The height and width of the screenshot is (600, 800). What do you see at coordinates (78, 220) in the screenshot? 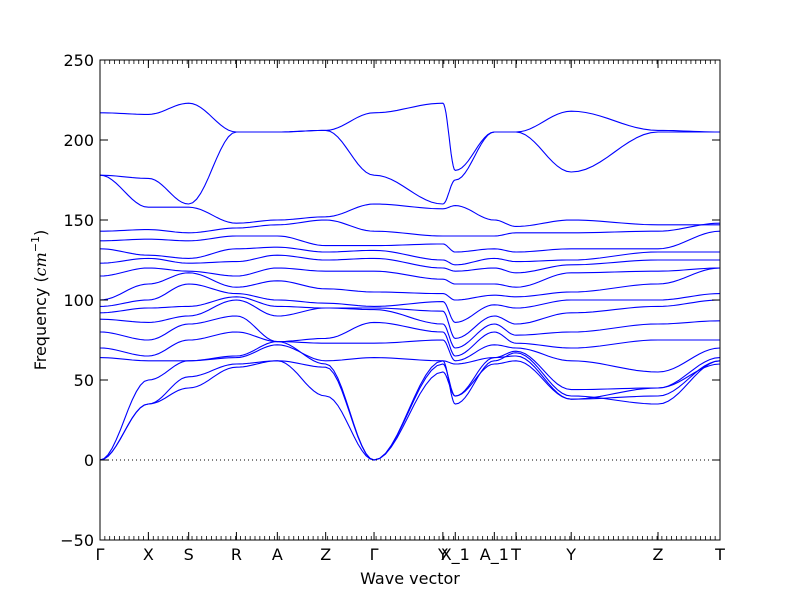
I see `y-tick-label: 150` at bounding box center [78, 220].